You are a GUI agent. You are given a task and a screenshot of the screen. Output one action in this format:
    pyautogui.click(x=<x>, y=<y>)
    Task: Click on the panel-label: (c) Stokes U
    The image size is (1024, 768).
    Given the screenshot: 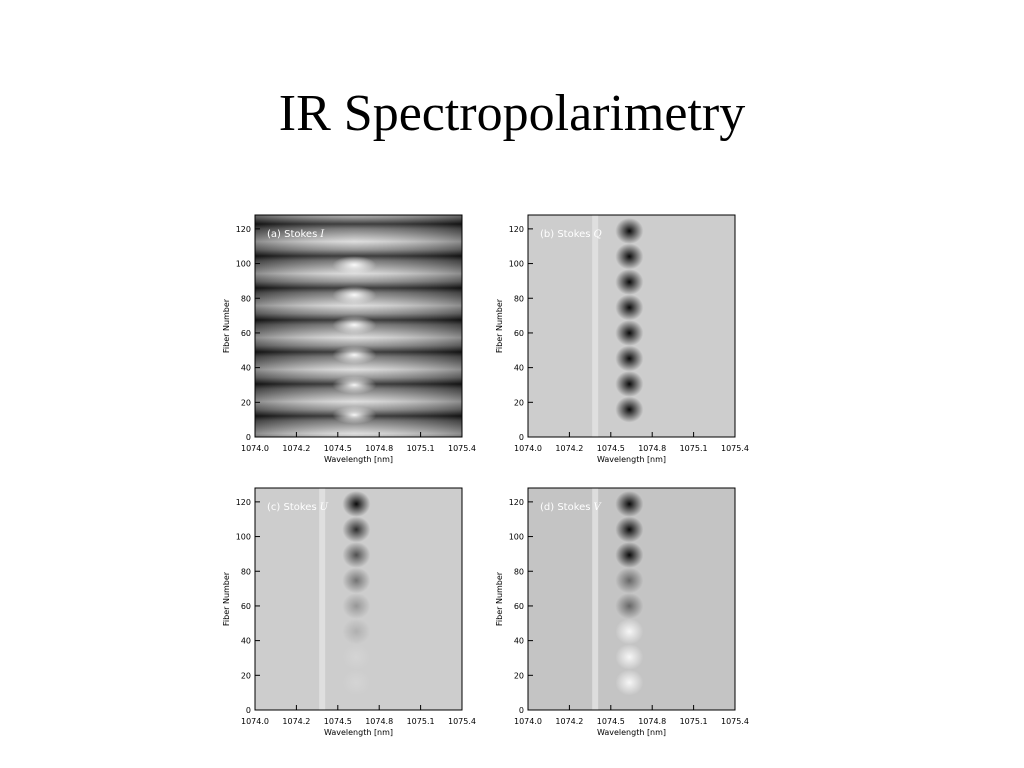 What is the action you would take?
    pyautogui.click(x=298, y=507)
    